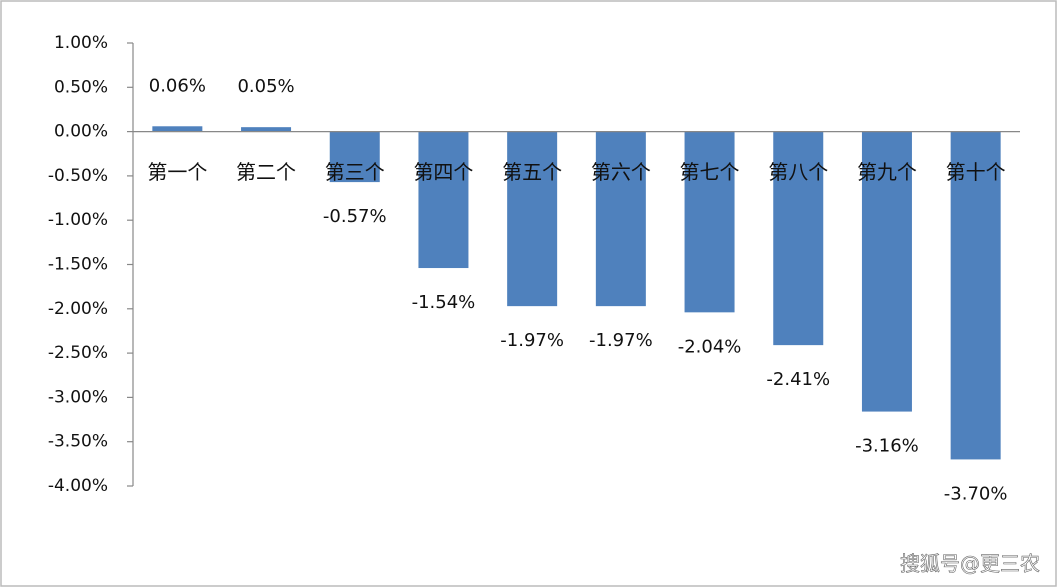 This screenshot has width=1058, height=588. What do you see at coordinates (78, 353) in the screenshot?
I see `y-tick-label: -2.50%` at bounding box center [78, 353].